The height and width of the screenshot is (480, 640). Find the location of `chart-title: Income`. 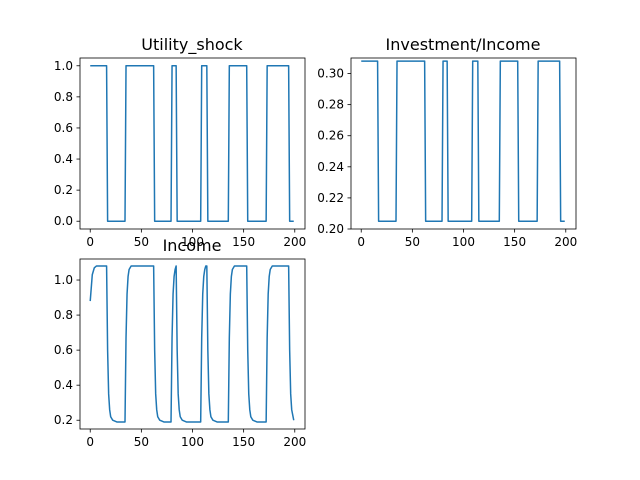

chart-title: Income is located at coordinates (192, 245).